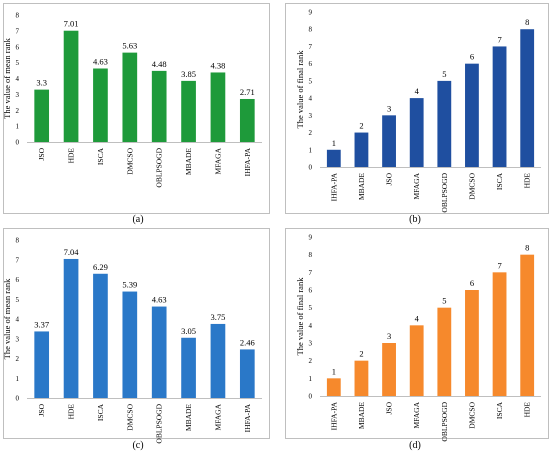  Describe the element at coordinates (417, 91) in the screenshot. I see `data-label: 4` at that location.